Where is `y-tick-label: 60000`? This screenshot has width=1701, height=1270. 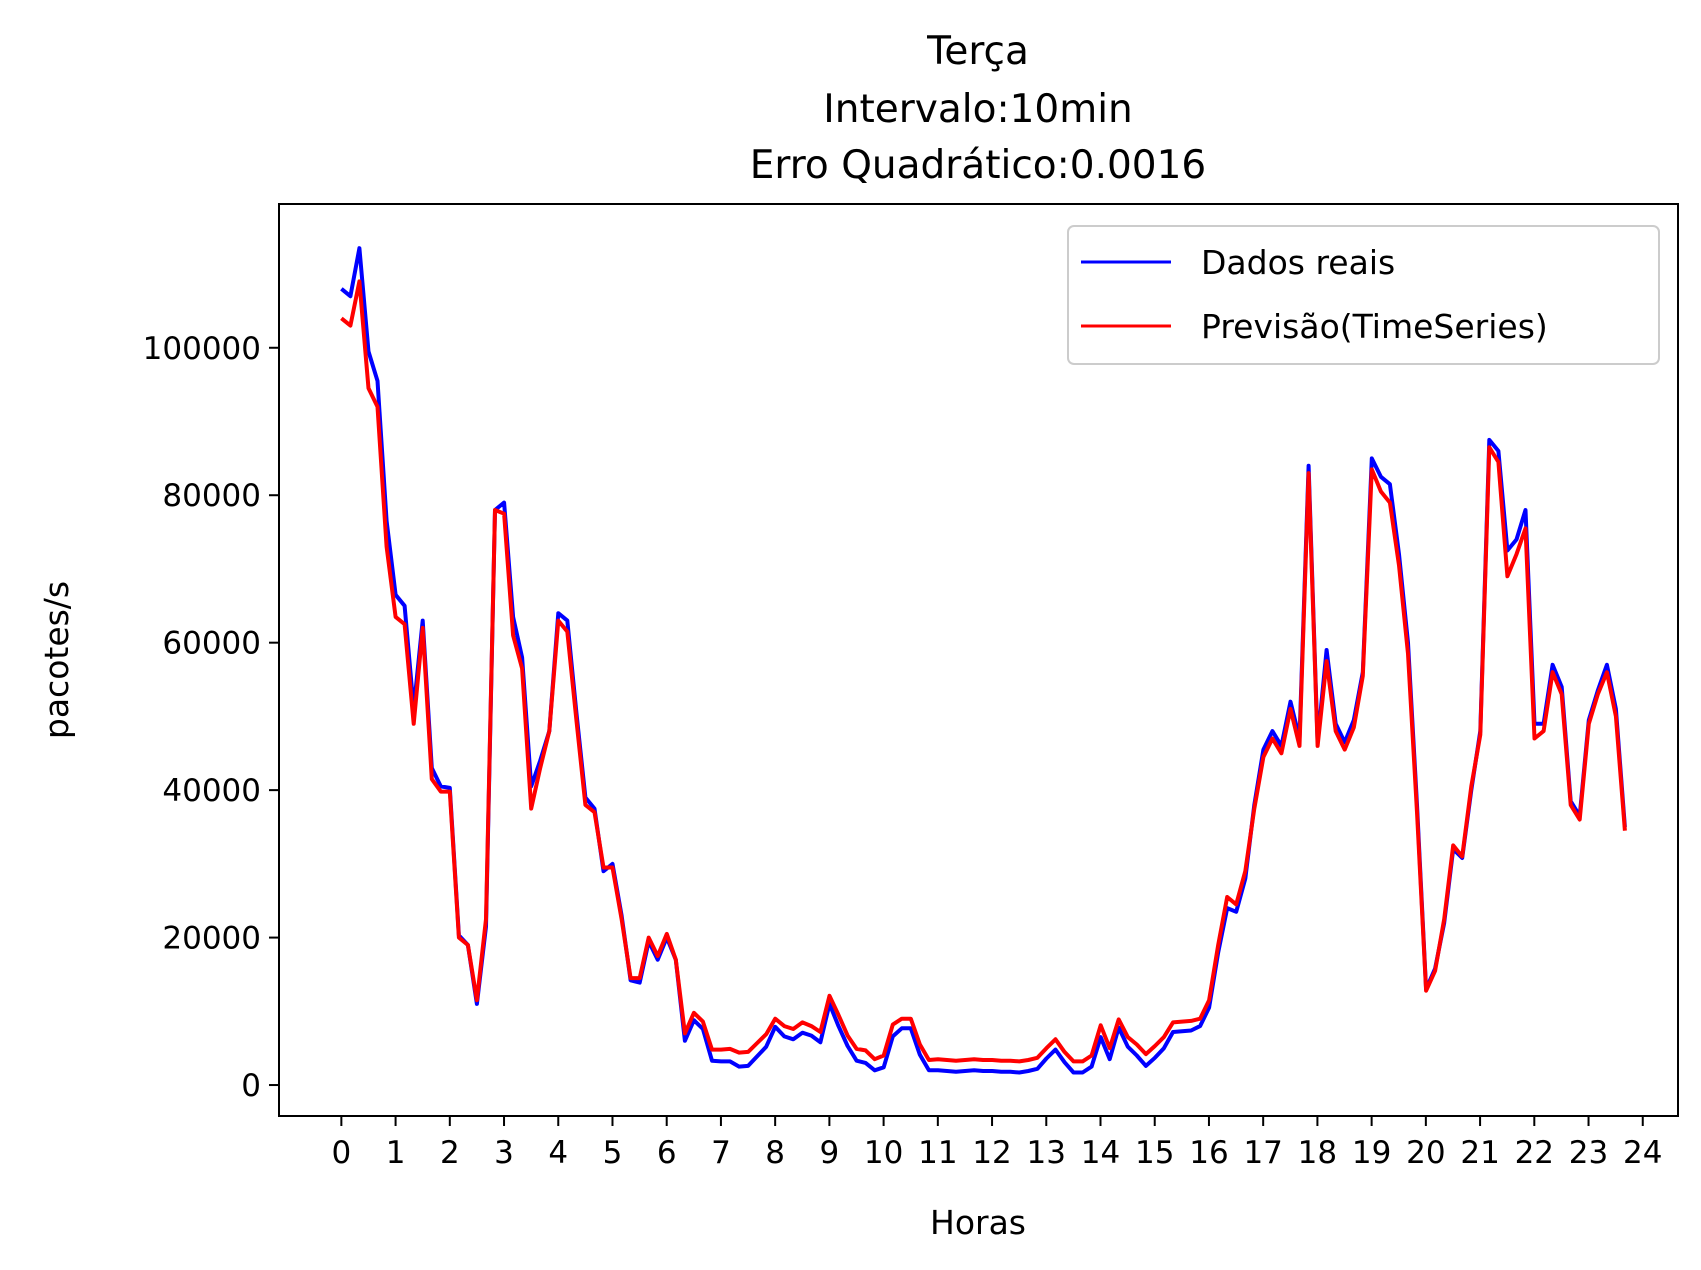 y-tick-label: 60000 is located at coordinates (211, 644).